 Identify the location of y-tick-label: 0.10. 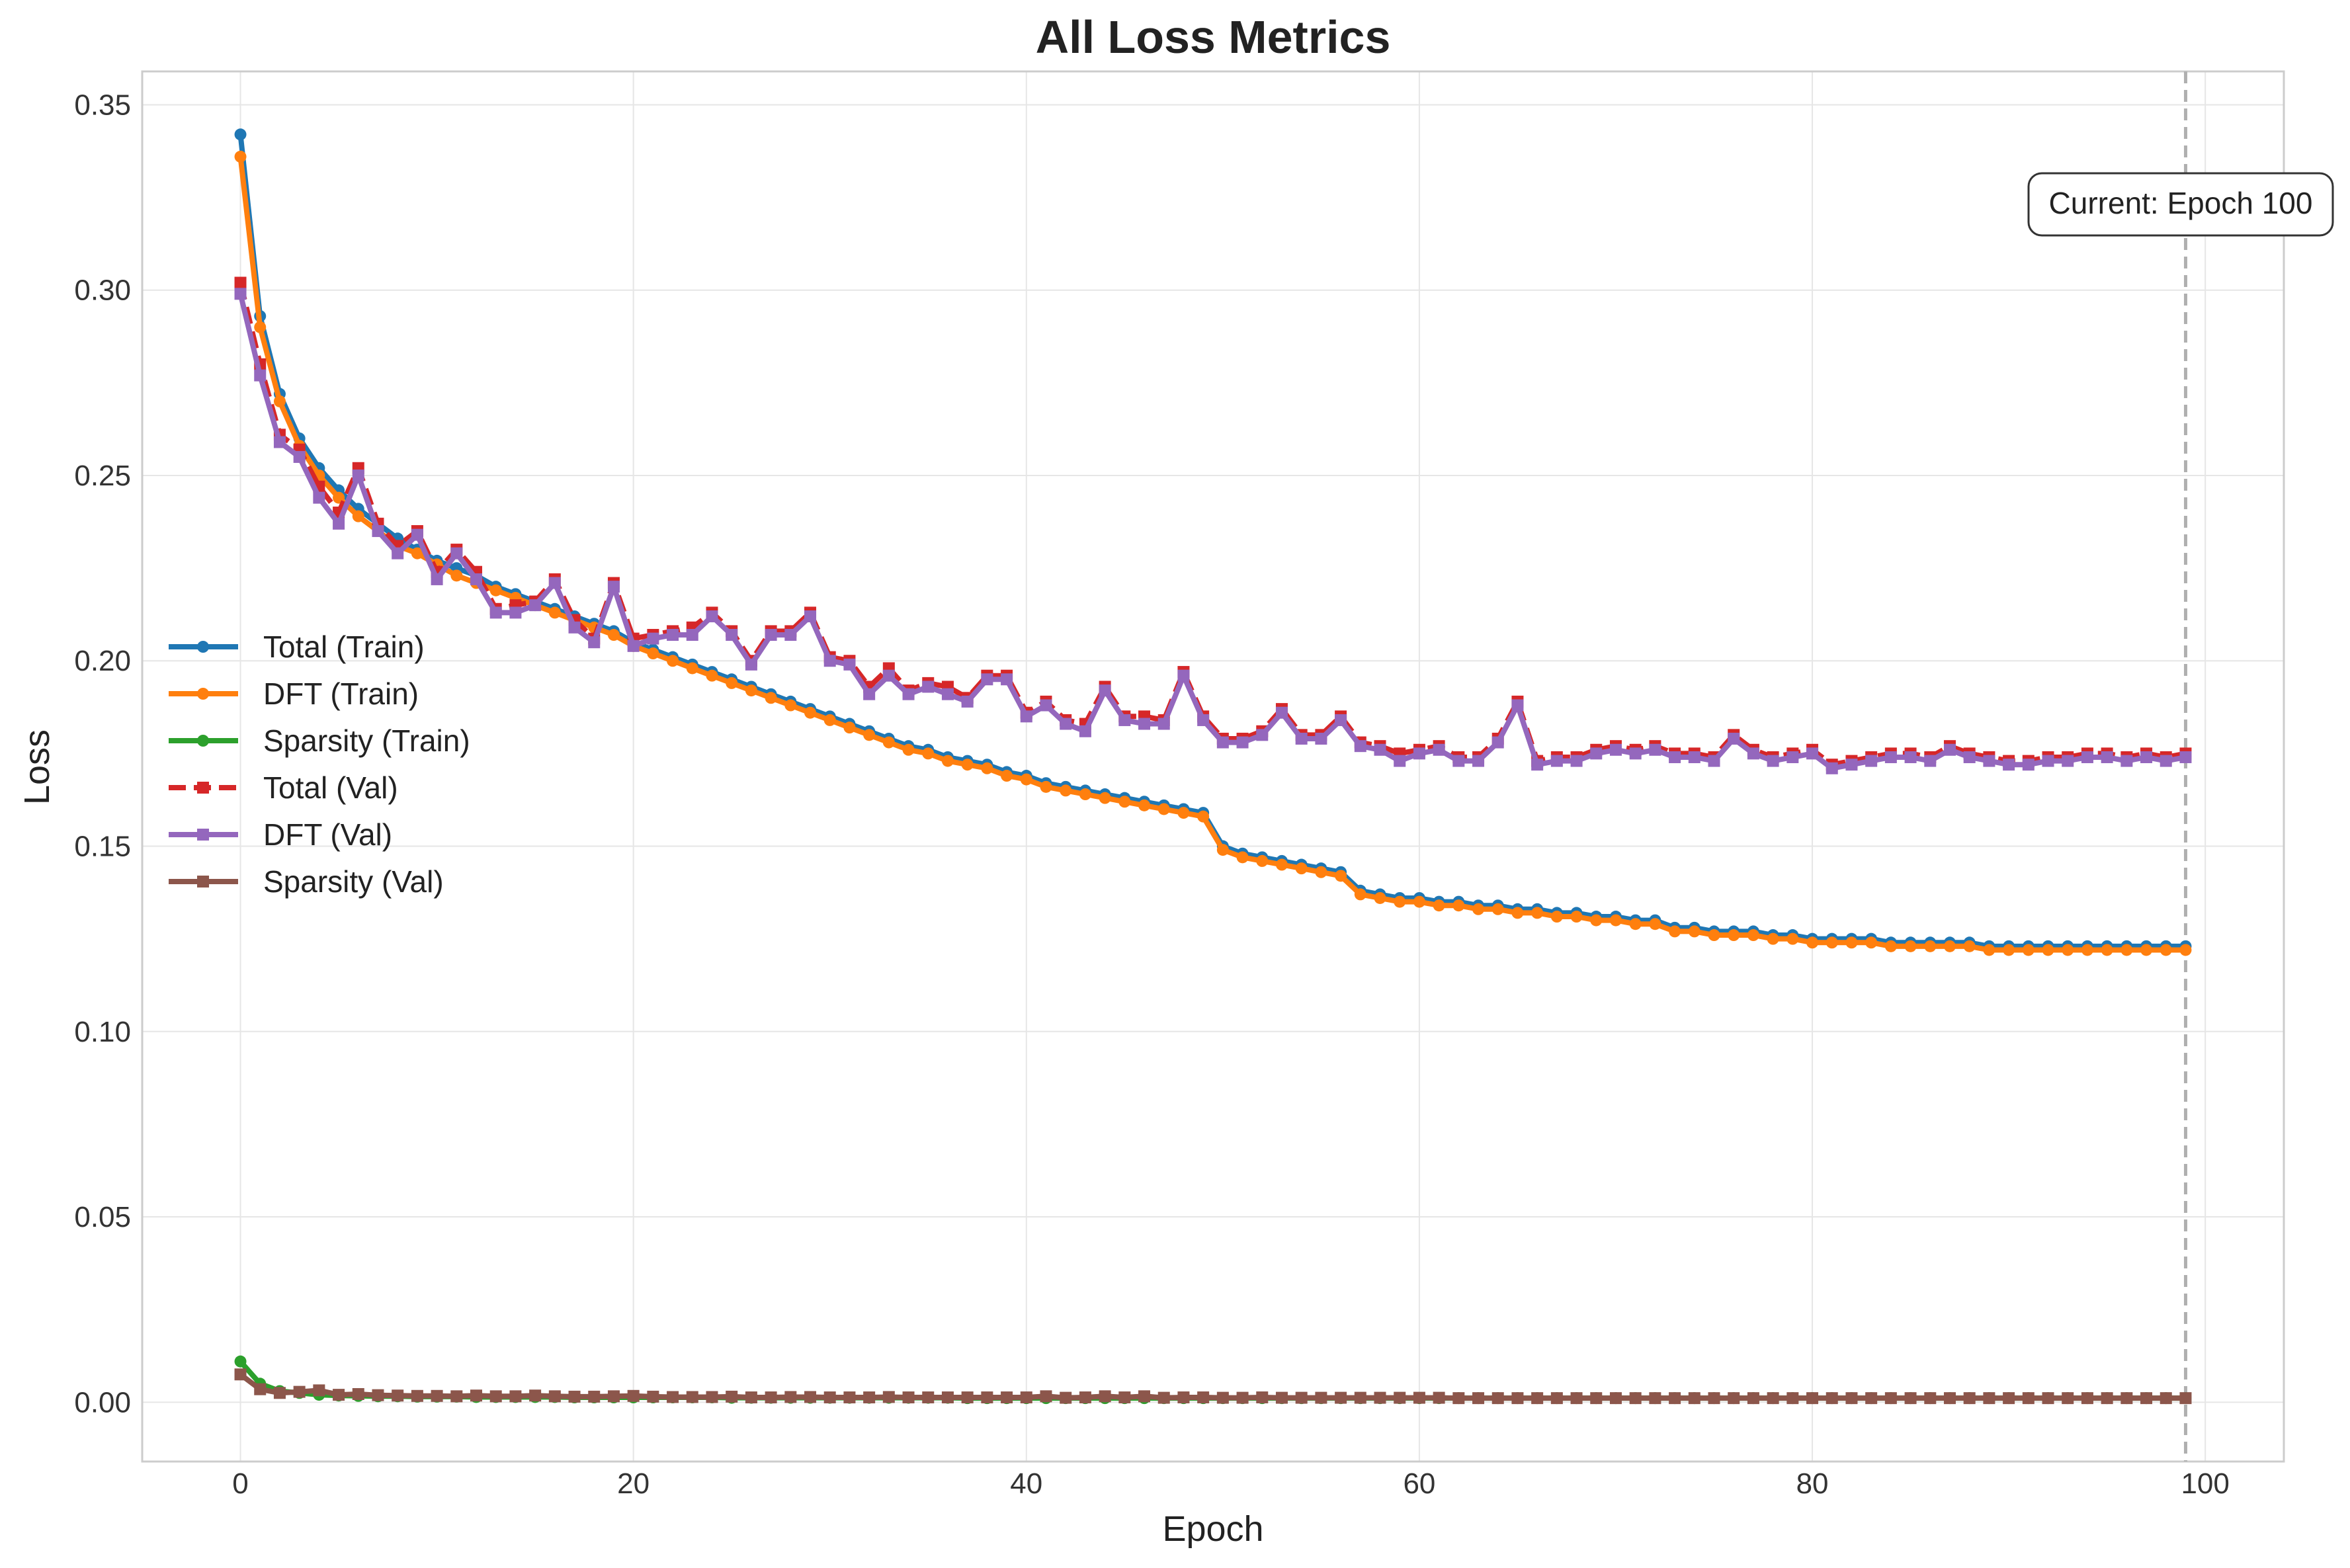
(102, 1032).